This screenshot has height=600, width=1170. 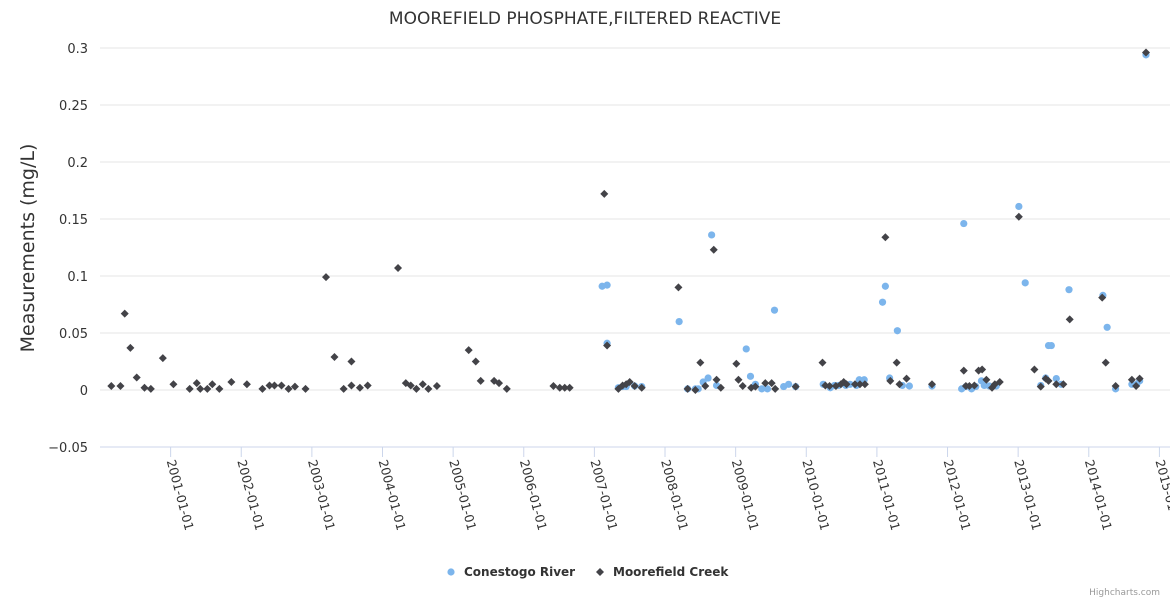 What do you see at coordinates (511, 572) in the screenshot?
I see `legend-item-conestogo-river: Conestogo River` at bounding box center [511, 572].